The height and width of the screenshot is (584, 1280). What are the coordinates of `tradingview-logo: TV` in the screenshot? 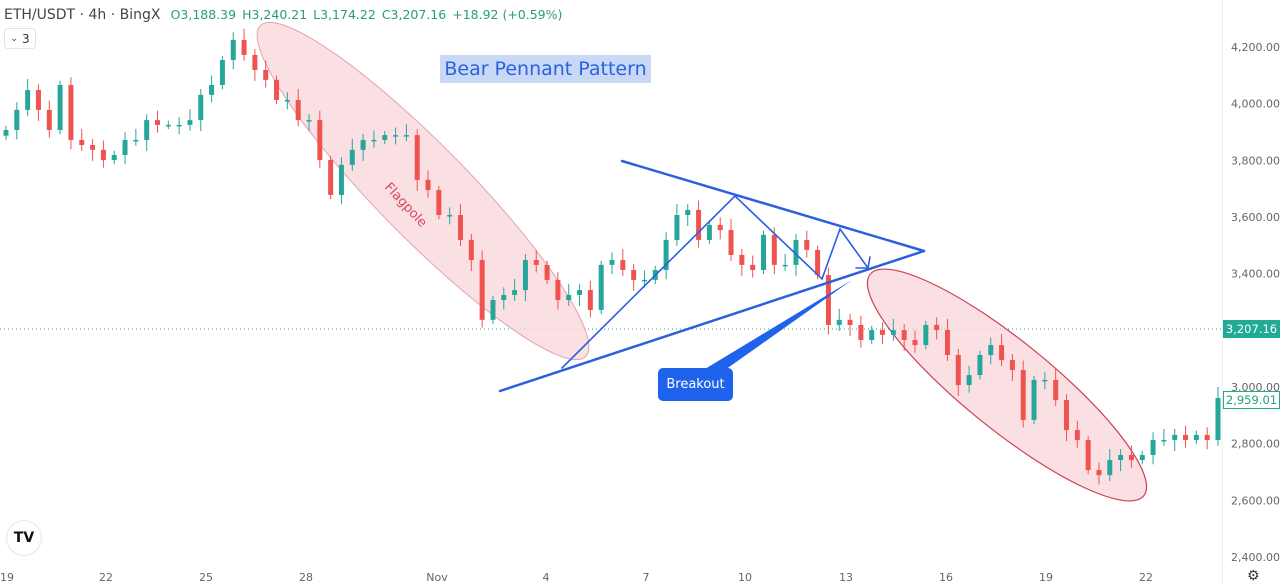 It's located at (24, 538).